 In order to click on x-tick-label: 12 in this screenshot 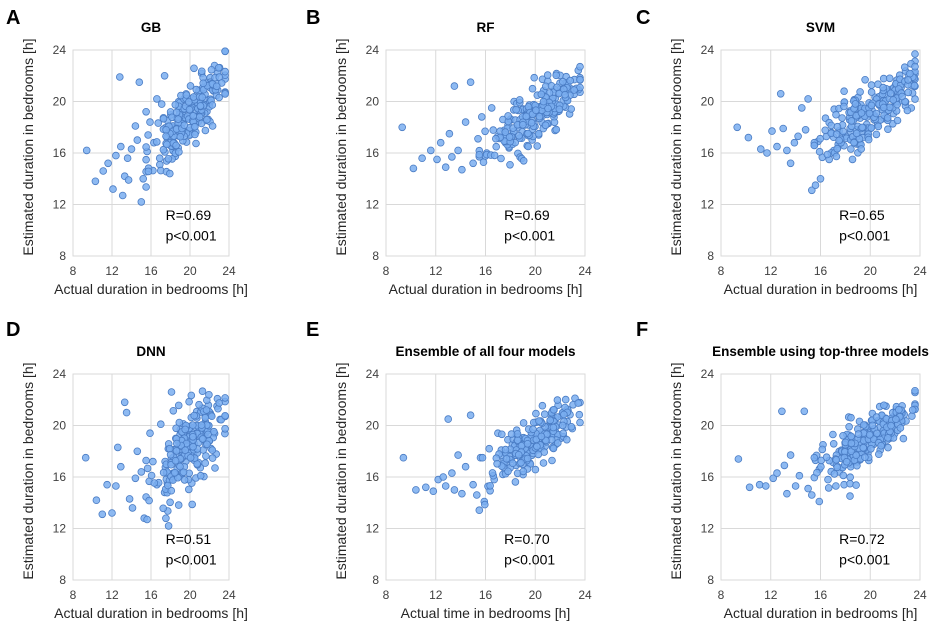, I will do `click(112, 595)`.